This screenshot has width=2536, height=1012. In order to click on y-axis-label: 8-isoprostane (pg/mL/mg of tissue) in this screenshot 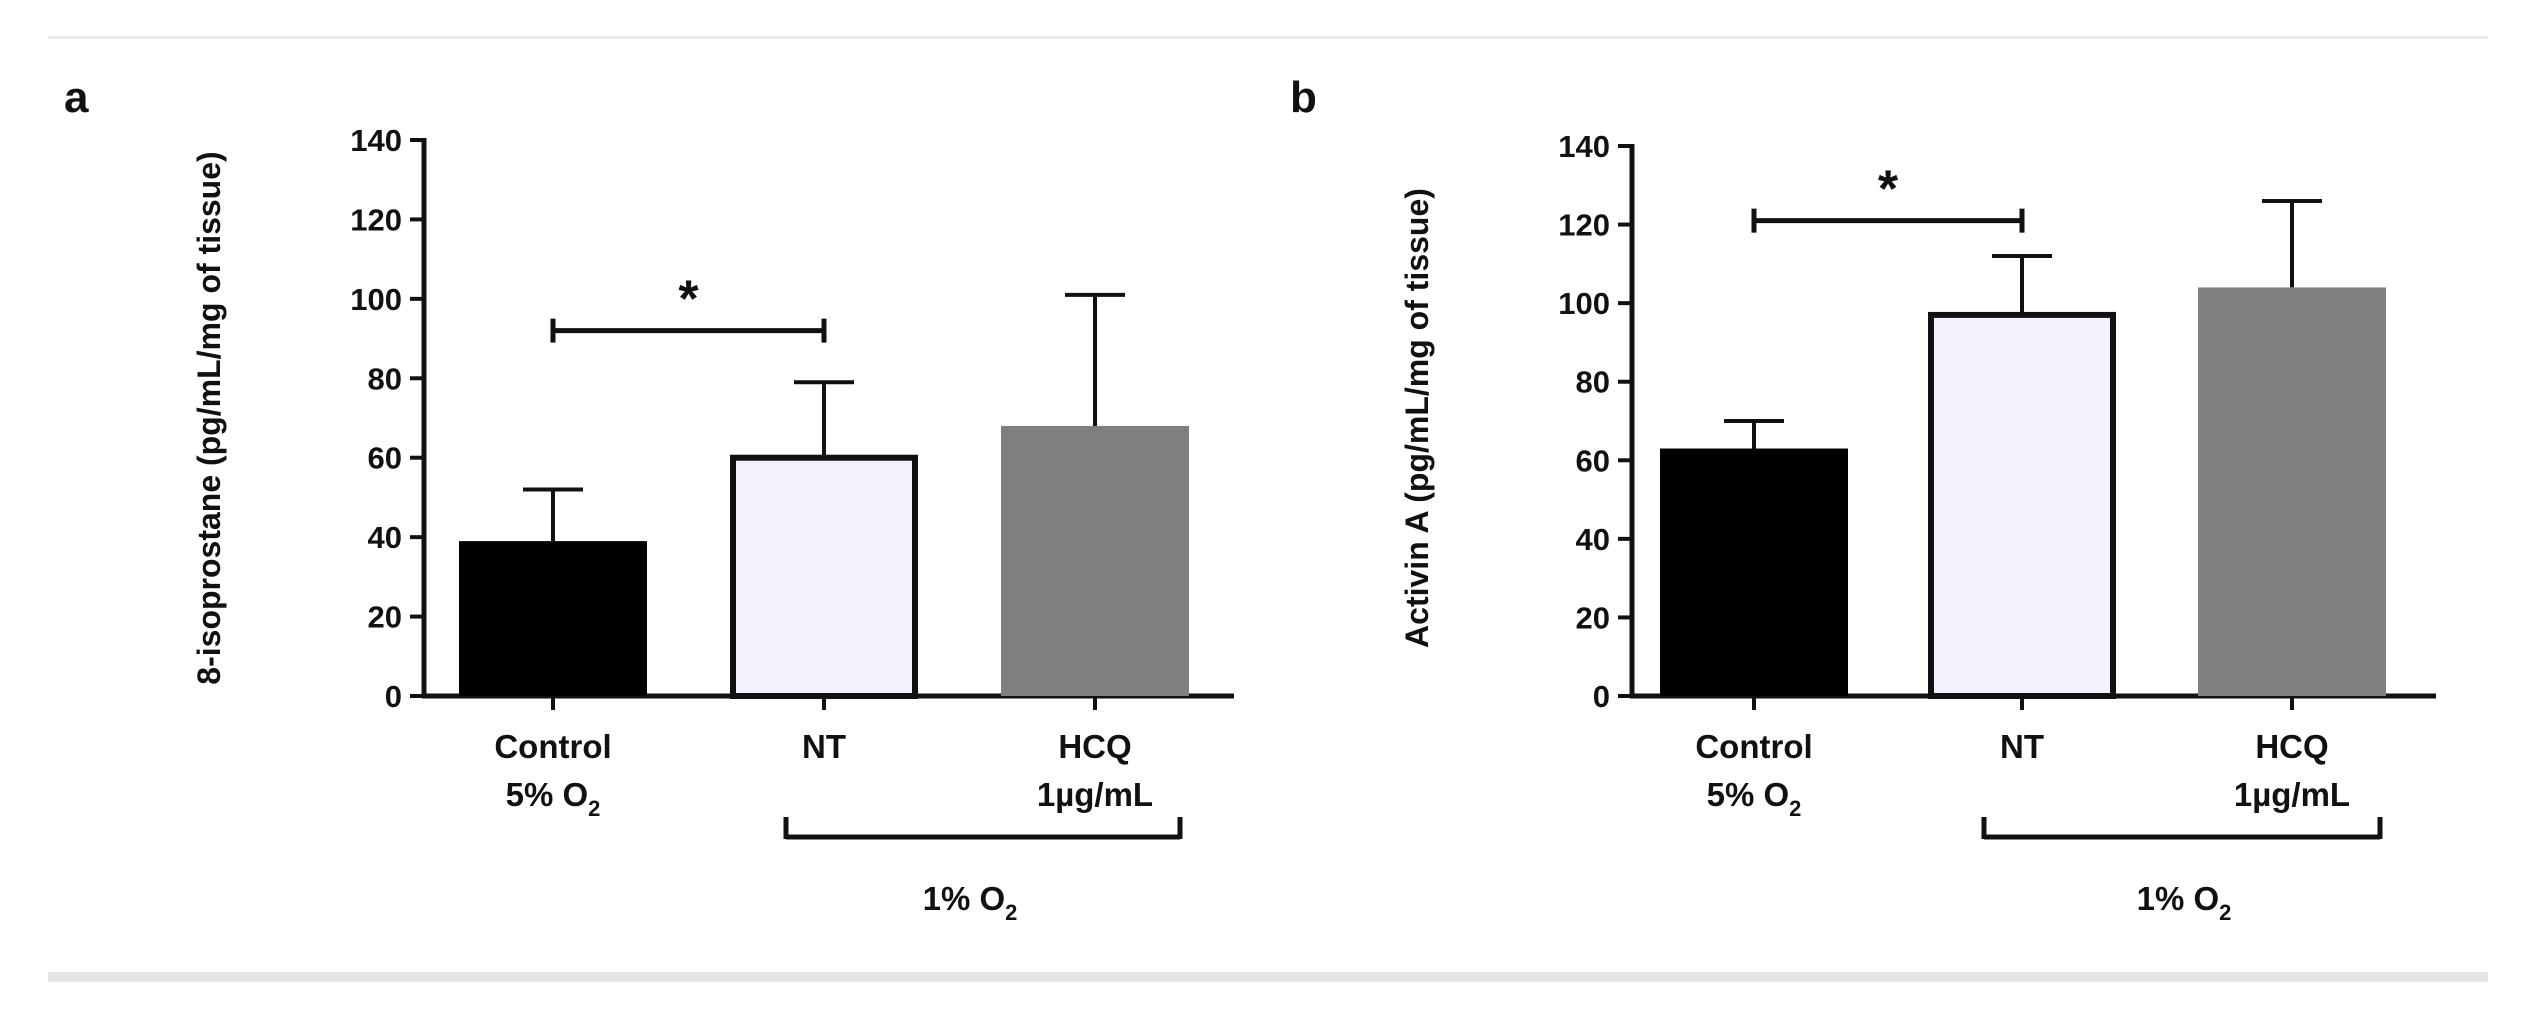, I will do `click(209, 417)`.